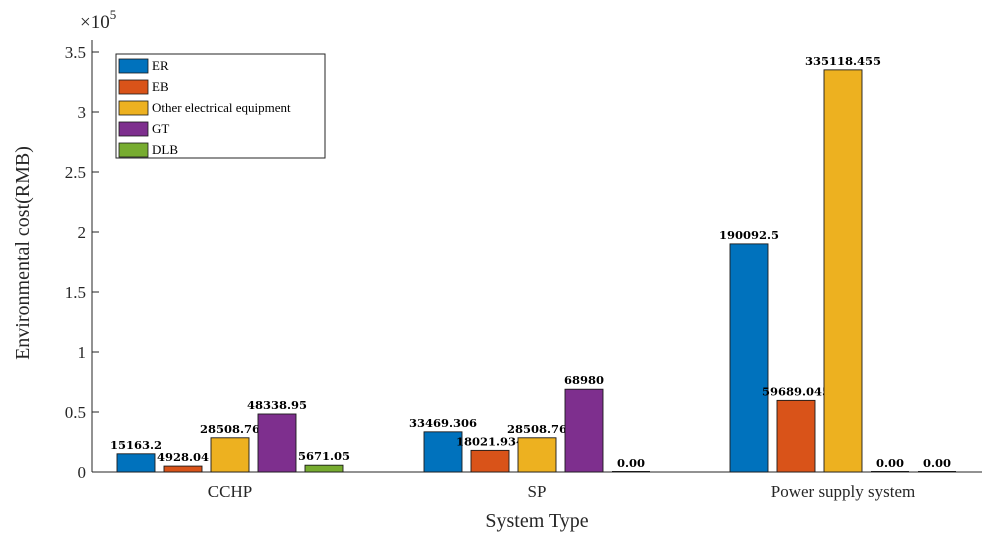 The image size is (982, 533). Describe the element at coordinates (75, 172) in the screenshot. I see `y-tick-label: 2.5` at that location.